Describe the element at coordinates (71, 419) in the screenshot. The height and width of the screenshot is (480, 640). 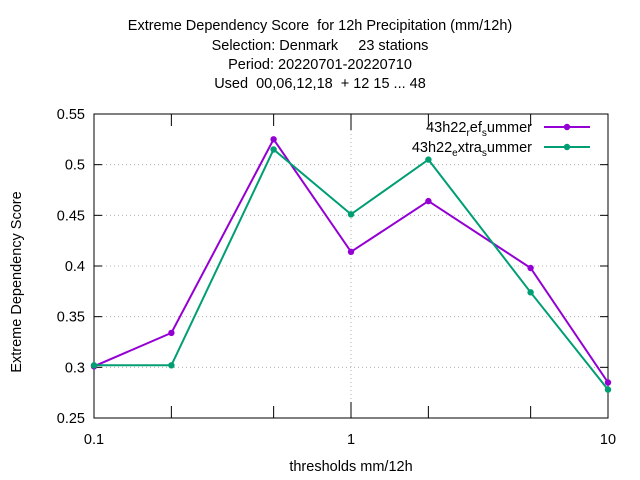
I see `y-tick-label: 0.25` at that location.